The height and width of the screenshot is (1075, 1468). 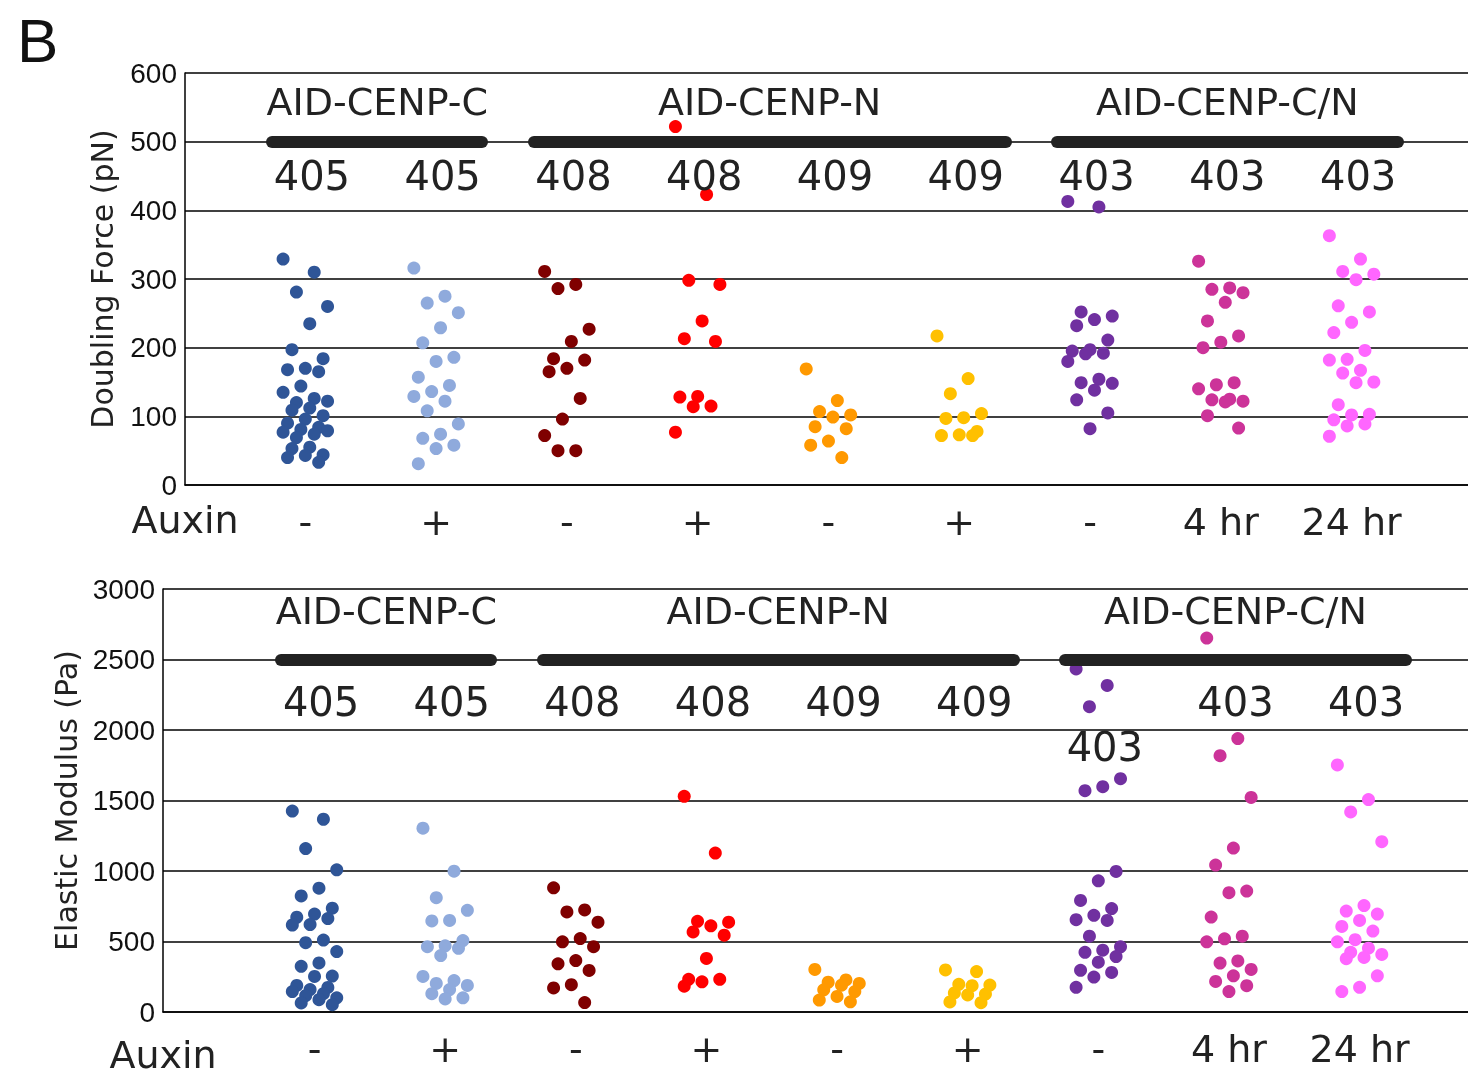 I want to click on y-axis-title: Doubling Force (pN), so click(x=102, y=279).